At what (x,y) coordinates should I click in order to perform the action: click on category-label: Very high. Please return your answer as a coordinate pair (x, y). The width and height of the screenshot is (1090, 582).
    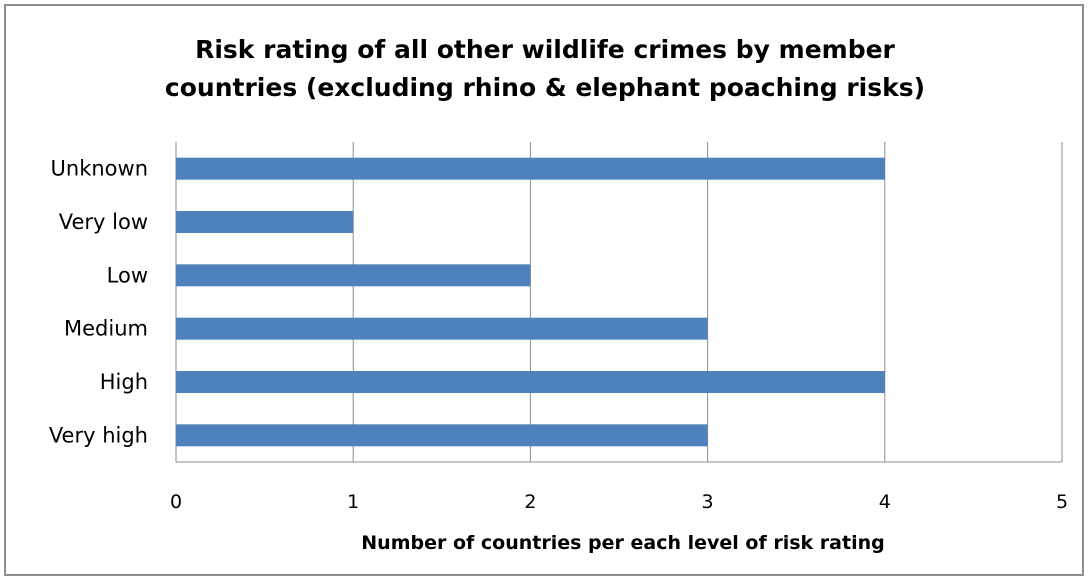
    Looking at the image, I should click on (98, 435).